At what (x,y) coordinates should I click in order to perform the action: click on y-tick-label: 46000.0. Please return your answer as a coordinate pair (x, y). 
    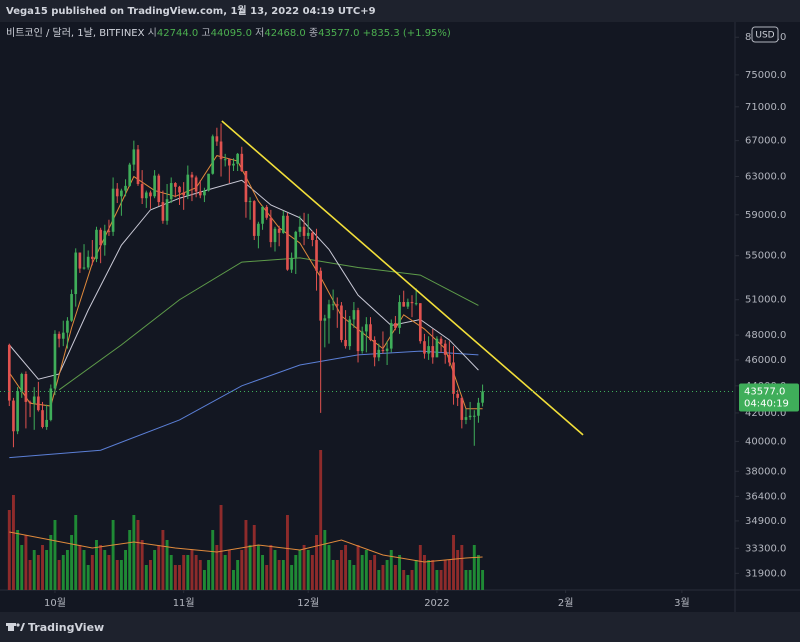
    Looking at the image, I should click on (765, 360).